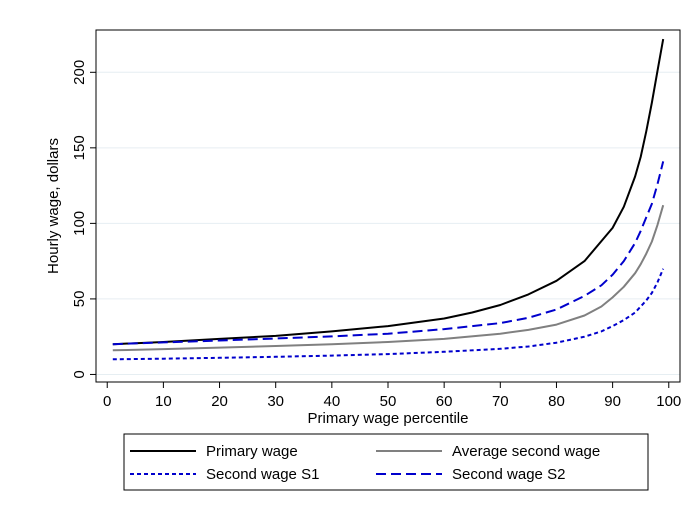 This screenshot has height=509, width=694. Describe the element at coordinates (262, 474) in the screenshot. I see `legend-label: Second wage S1` at that location.